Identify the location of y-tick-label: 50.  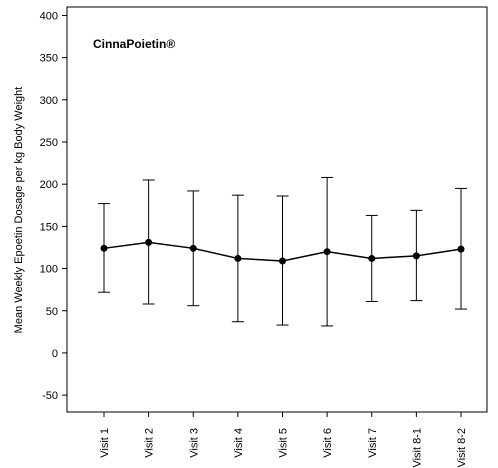
(52, 312).